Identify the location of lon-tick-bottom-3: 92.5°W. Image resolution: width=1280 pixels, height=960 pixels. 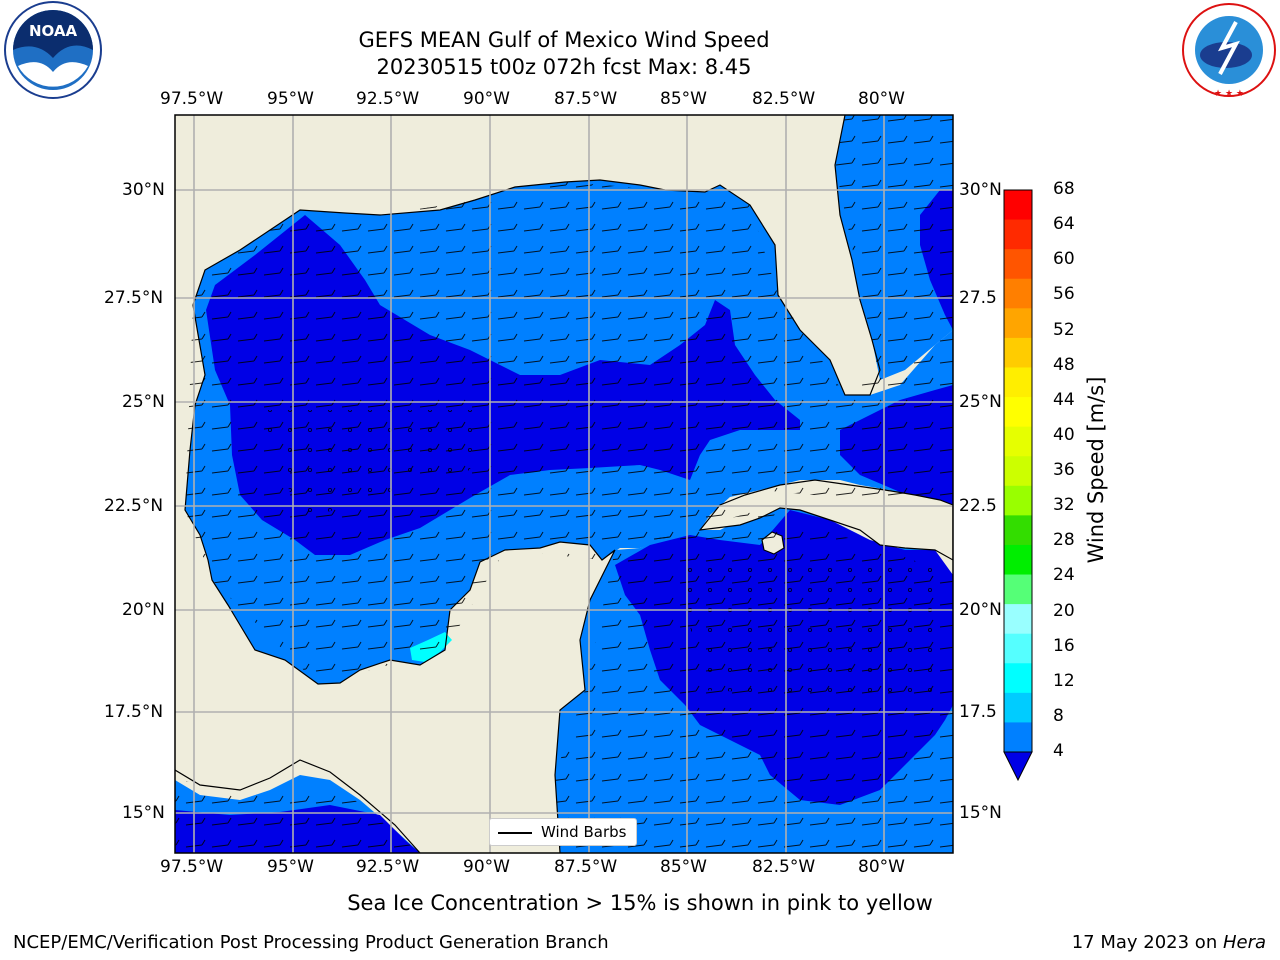
(388, 867).